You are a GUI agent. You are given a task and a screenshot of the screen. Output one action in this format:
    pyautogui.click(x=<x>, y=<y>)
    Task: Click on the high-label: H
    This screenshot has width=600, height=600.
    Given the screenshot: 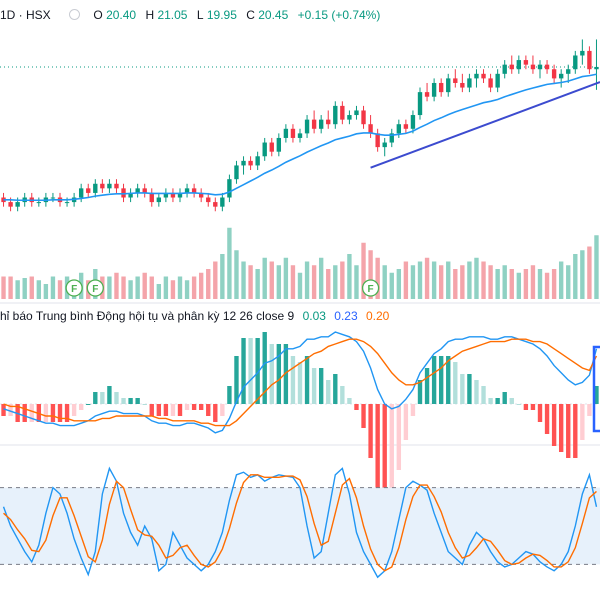 What is the action you would take?
    pyautogui.click(x=150, y=14)
    